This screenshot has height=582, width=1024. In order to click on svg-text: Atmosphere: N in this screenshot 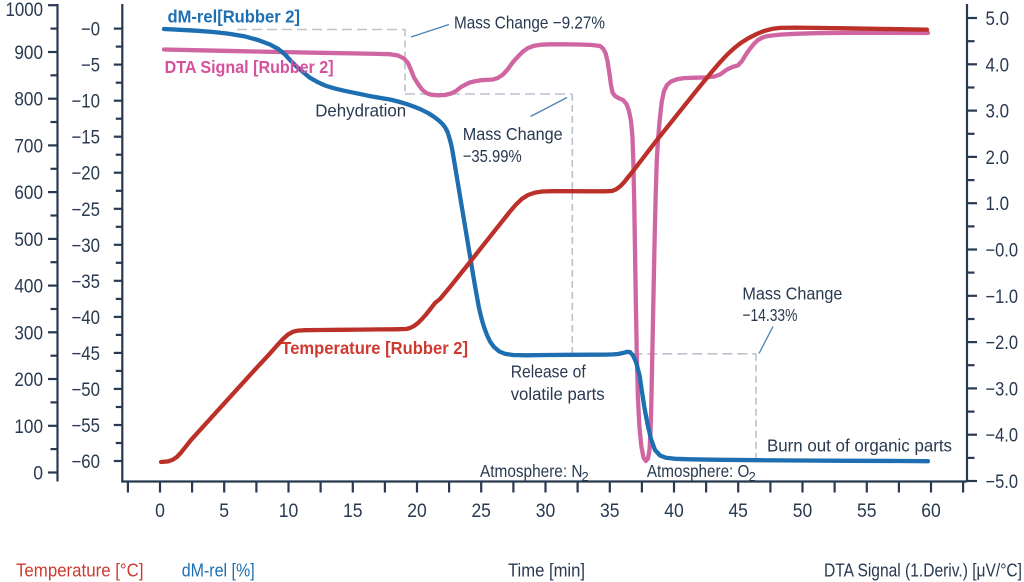, I will do `click(531, 471)`.